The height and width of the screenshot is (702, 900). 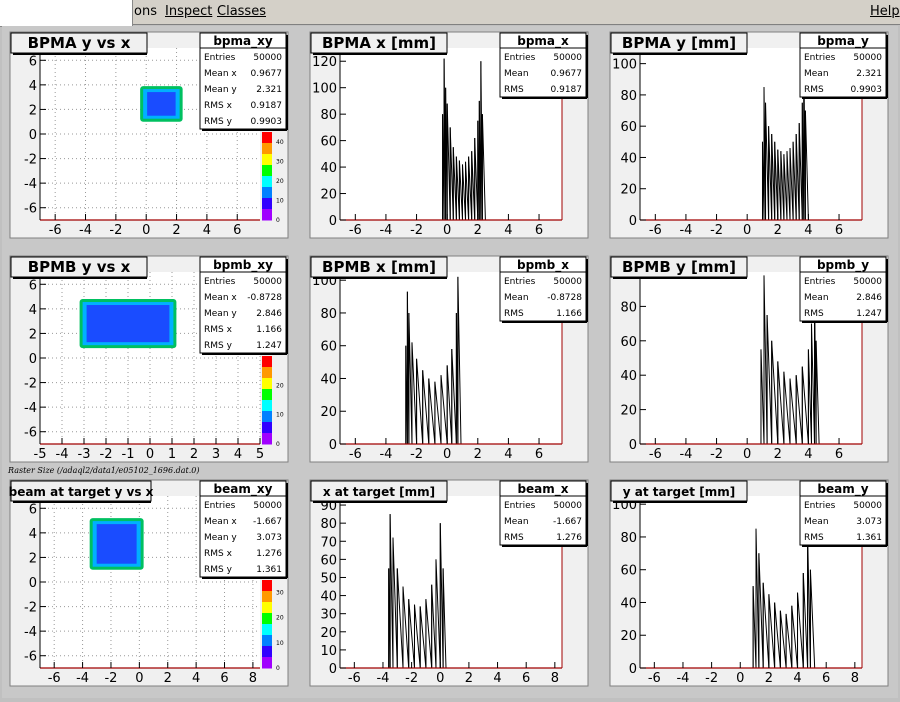 I want to click on y-tick-label: -6, so click(x=30, y=433).